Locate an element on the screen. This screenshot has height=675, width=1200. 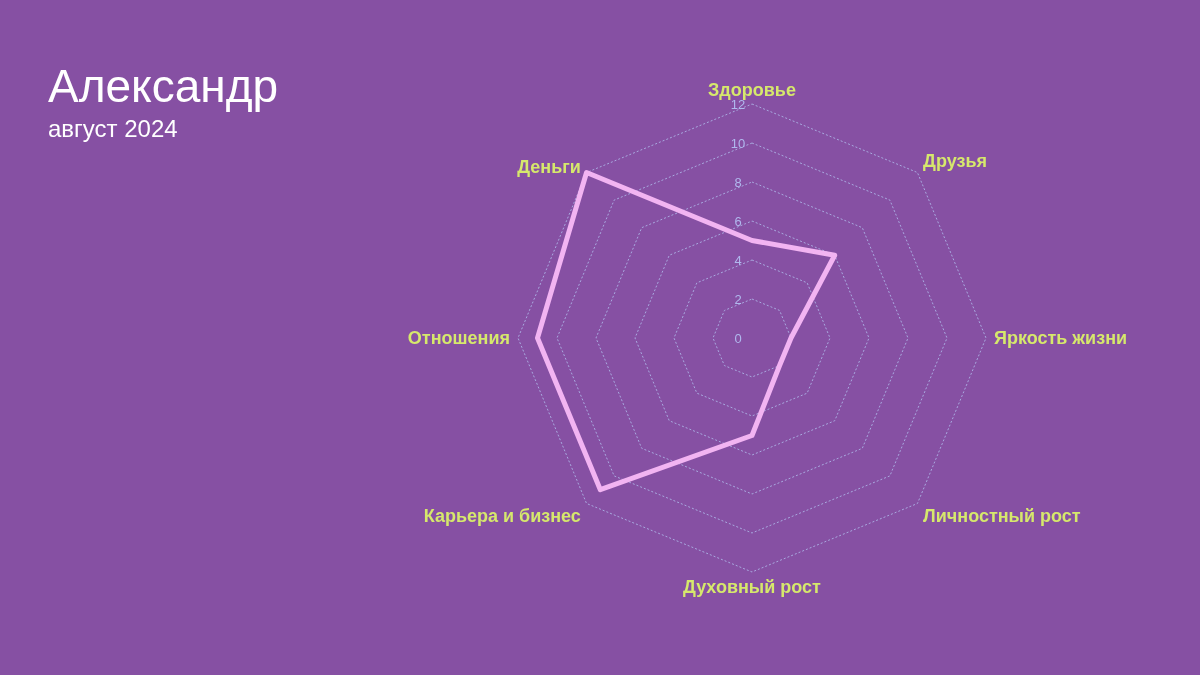
spoke-label: Деньги is located at coordinates (549, 167).